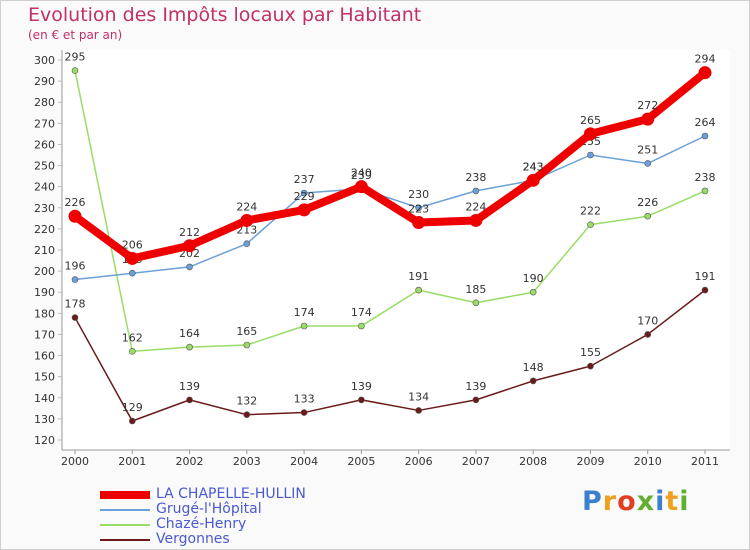  I want to click on y-tick-label-170: 170, so click(44, 334).